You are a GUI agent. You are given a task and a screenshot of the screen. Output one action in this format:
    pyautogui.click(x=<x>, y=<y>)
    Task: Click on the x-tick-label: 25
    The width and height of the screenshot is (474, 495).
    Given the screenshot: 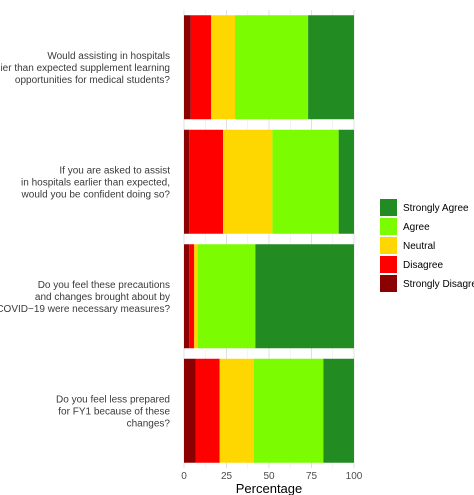 What is the action you would take?
    pyautogui.click(x=227, y=476)
    